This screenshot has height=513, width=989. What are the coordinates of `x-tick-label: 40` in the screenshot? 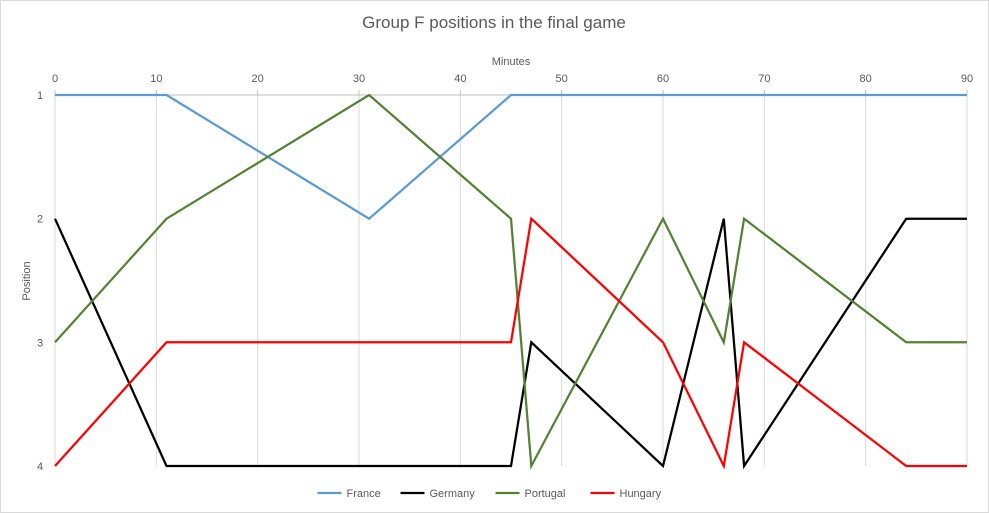 It's located at (460, 79).